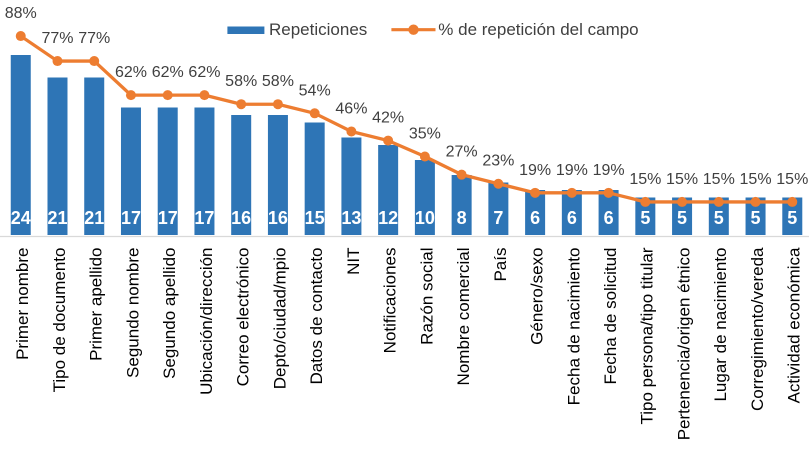 The width and height of the screenshot is (809, 450). What do you see at coordinates (463, 317) in the screenshot?
I see `svg-text: Nombre comercial` at bounding box center [463, 317].